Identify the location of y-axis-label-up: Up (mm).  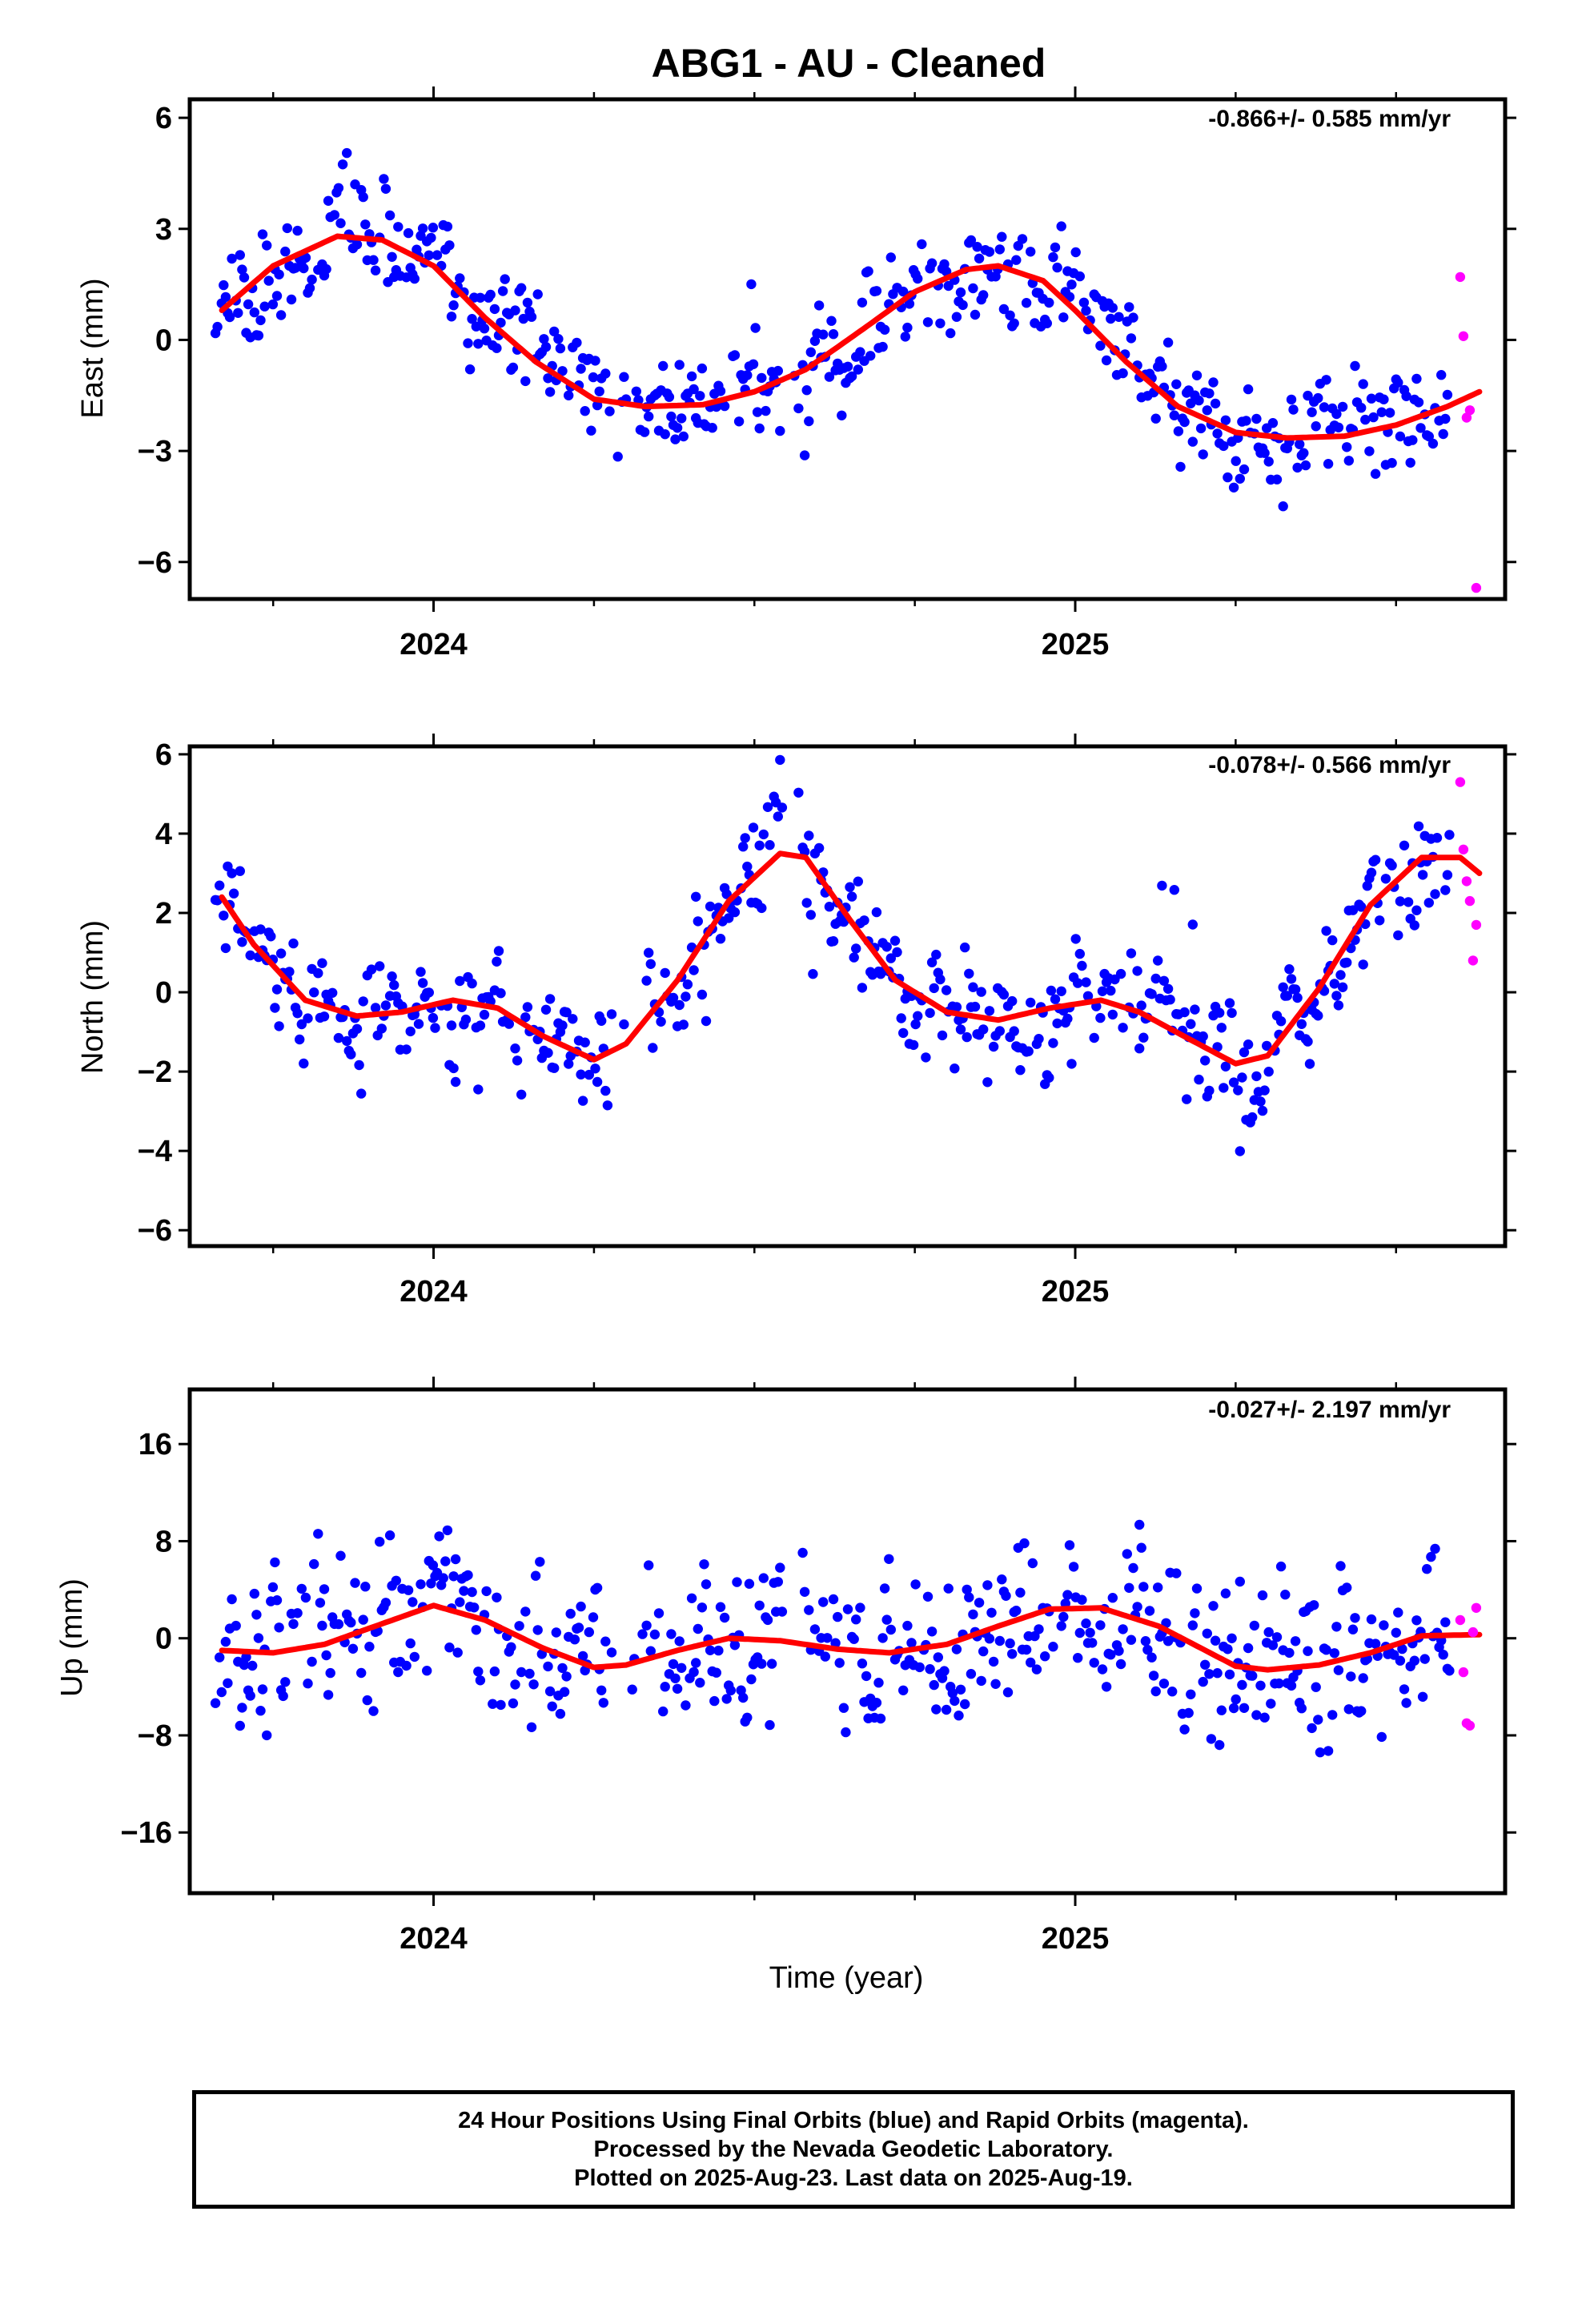
(72, 1637).